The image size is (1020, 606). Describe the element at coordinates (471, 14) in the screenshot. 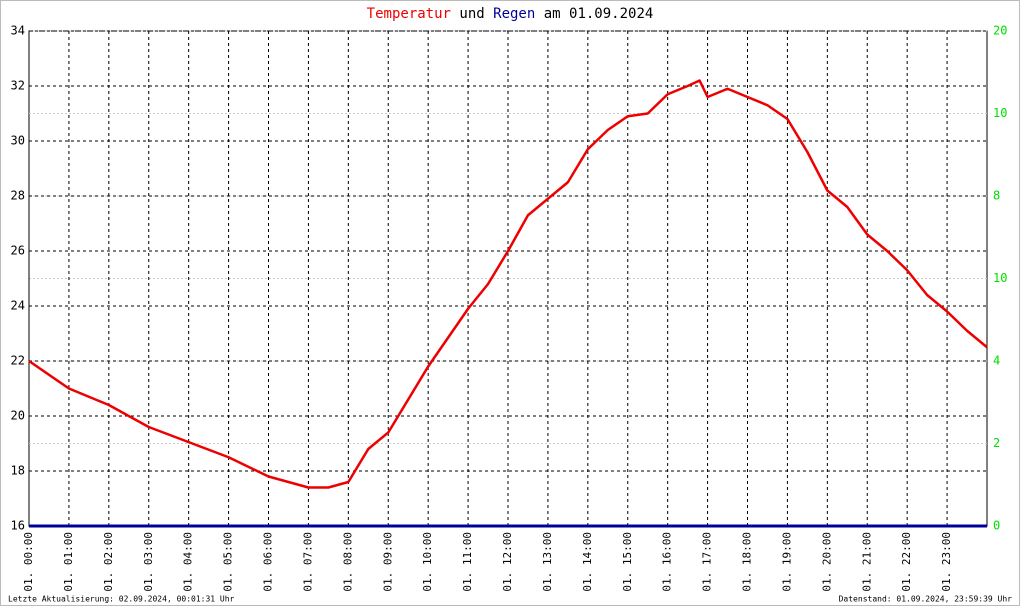

I see `title-join: und` at that location.